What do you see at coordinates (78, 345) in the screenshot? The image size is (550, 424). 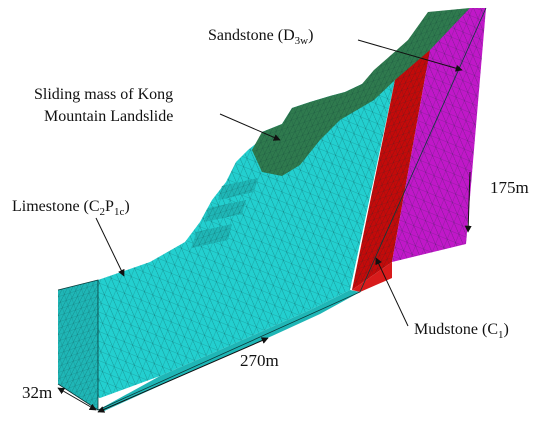 I see `limestone-side-face` at bounding box center [78, 345].